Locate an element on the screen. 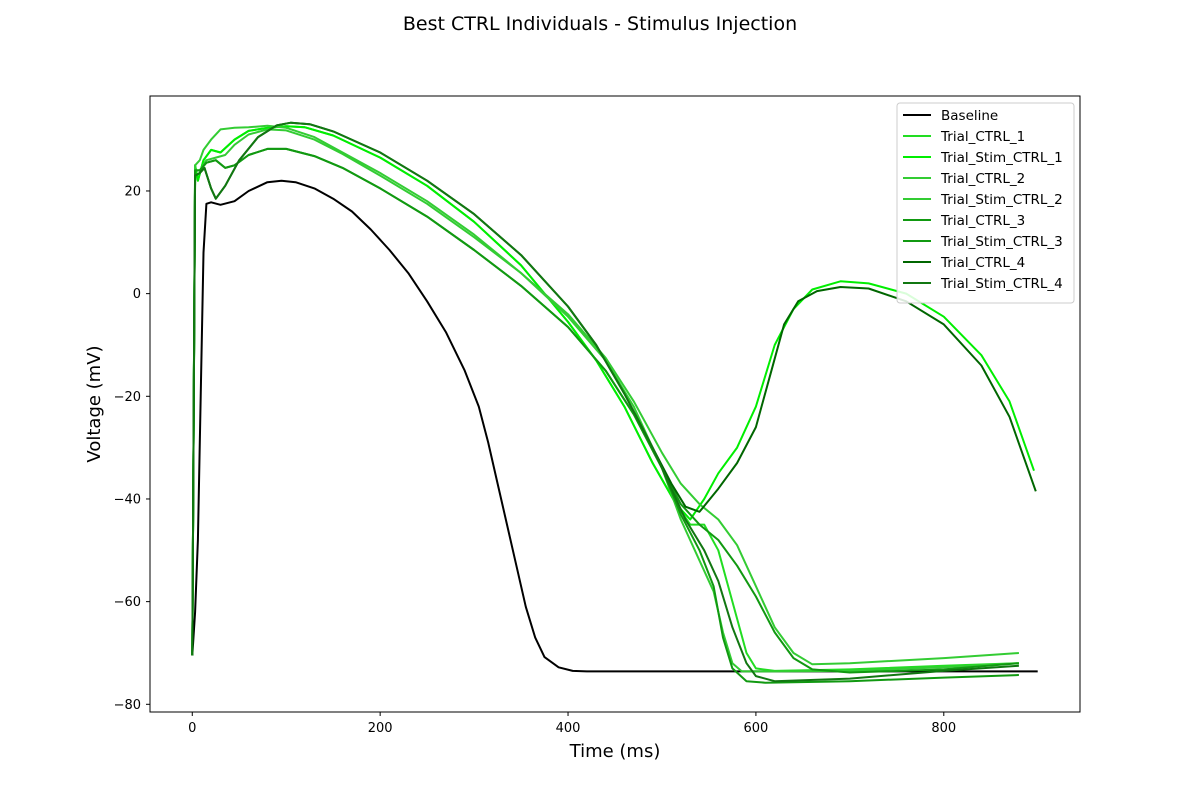 Image resolution: width=1200 pixels, height=800 pixels. x-tick-label-4: 800 is located at coordinates (943, 728).